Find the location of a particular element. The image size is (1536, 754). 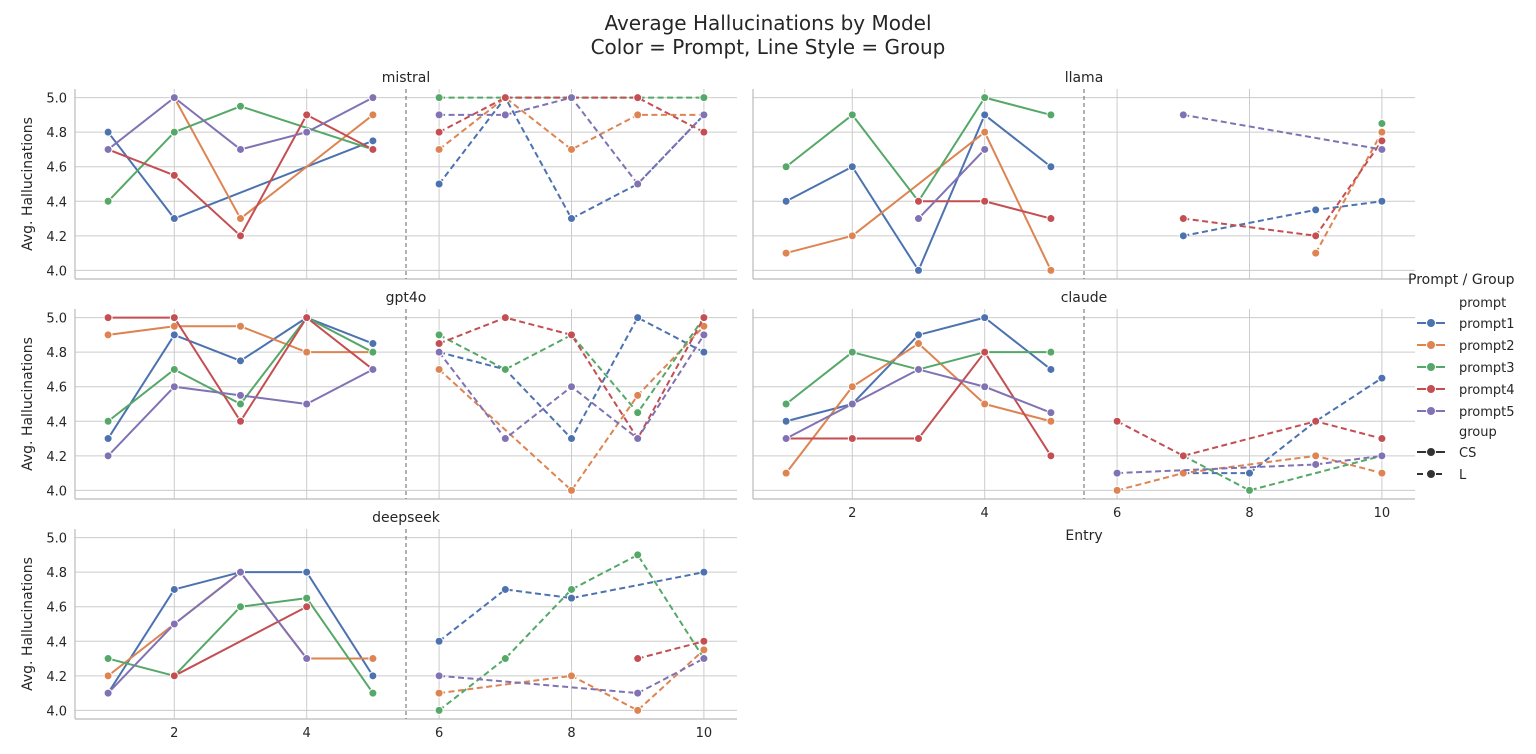

y-tick-label: 4.4 is located at coordinates (56, 202).